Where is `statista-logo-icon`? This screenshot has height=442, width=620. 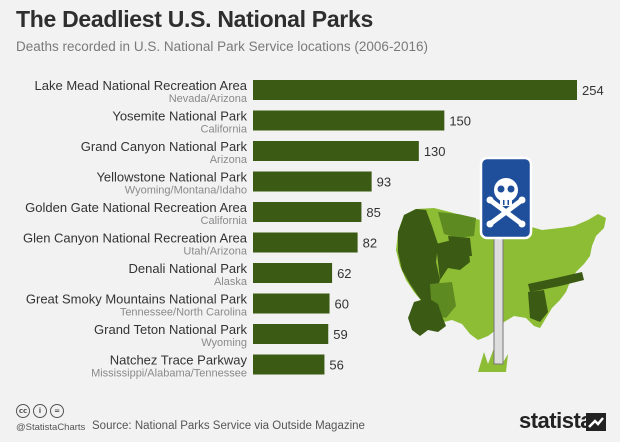
statista-logo-icon is located at coordinates (596, 422).